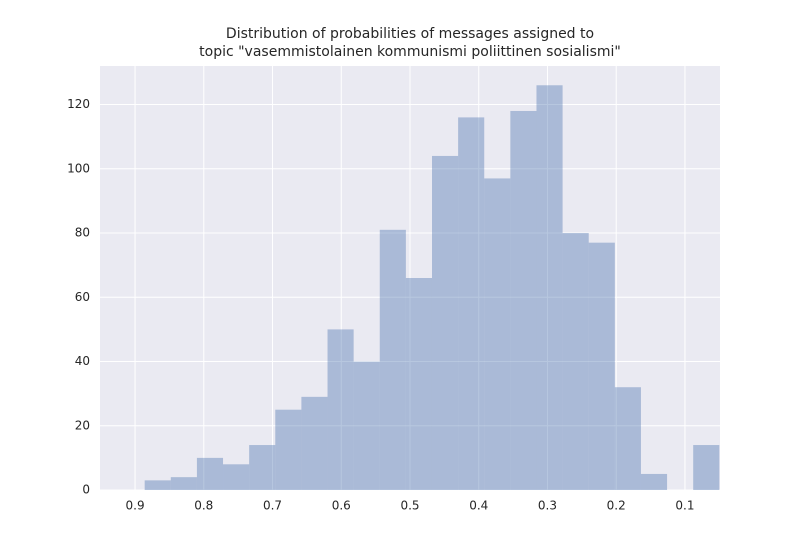 The image size is (800, 550). I want to click on y-tick-label: 20, so click(82, 425).